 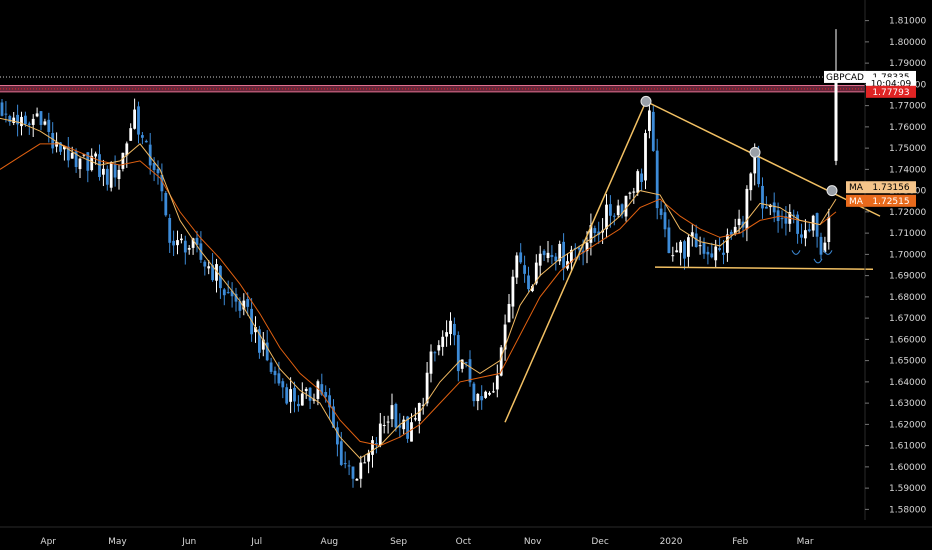 I want to click on price-tag-box, so click(x=891, y=200).